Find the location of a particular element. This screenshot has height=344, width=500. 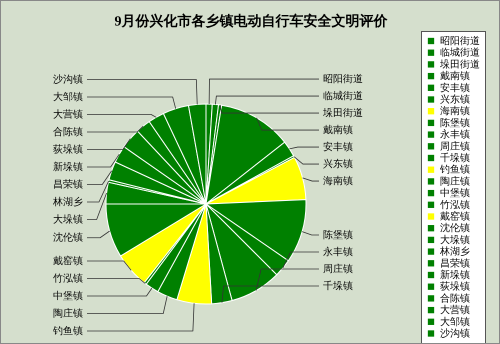

legend-label: 陈堡镇 is located at coordinates (455, 122).